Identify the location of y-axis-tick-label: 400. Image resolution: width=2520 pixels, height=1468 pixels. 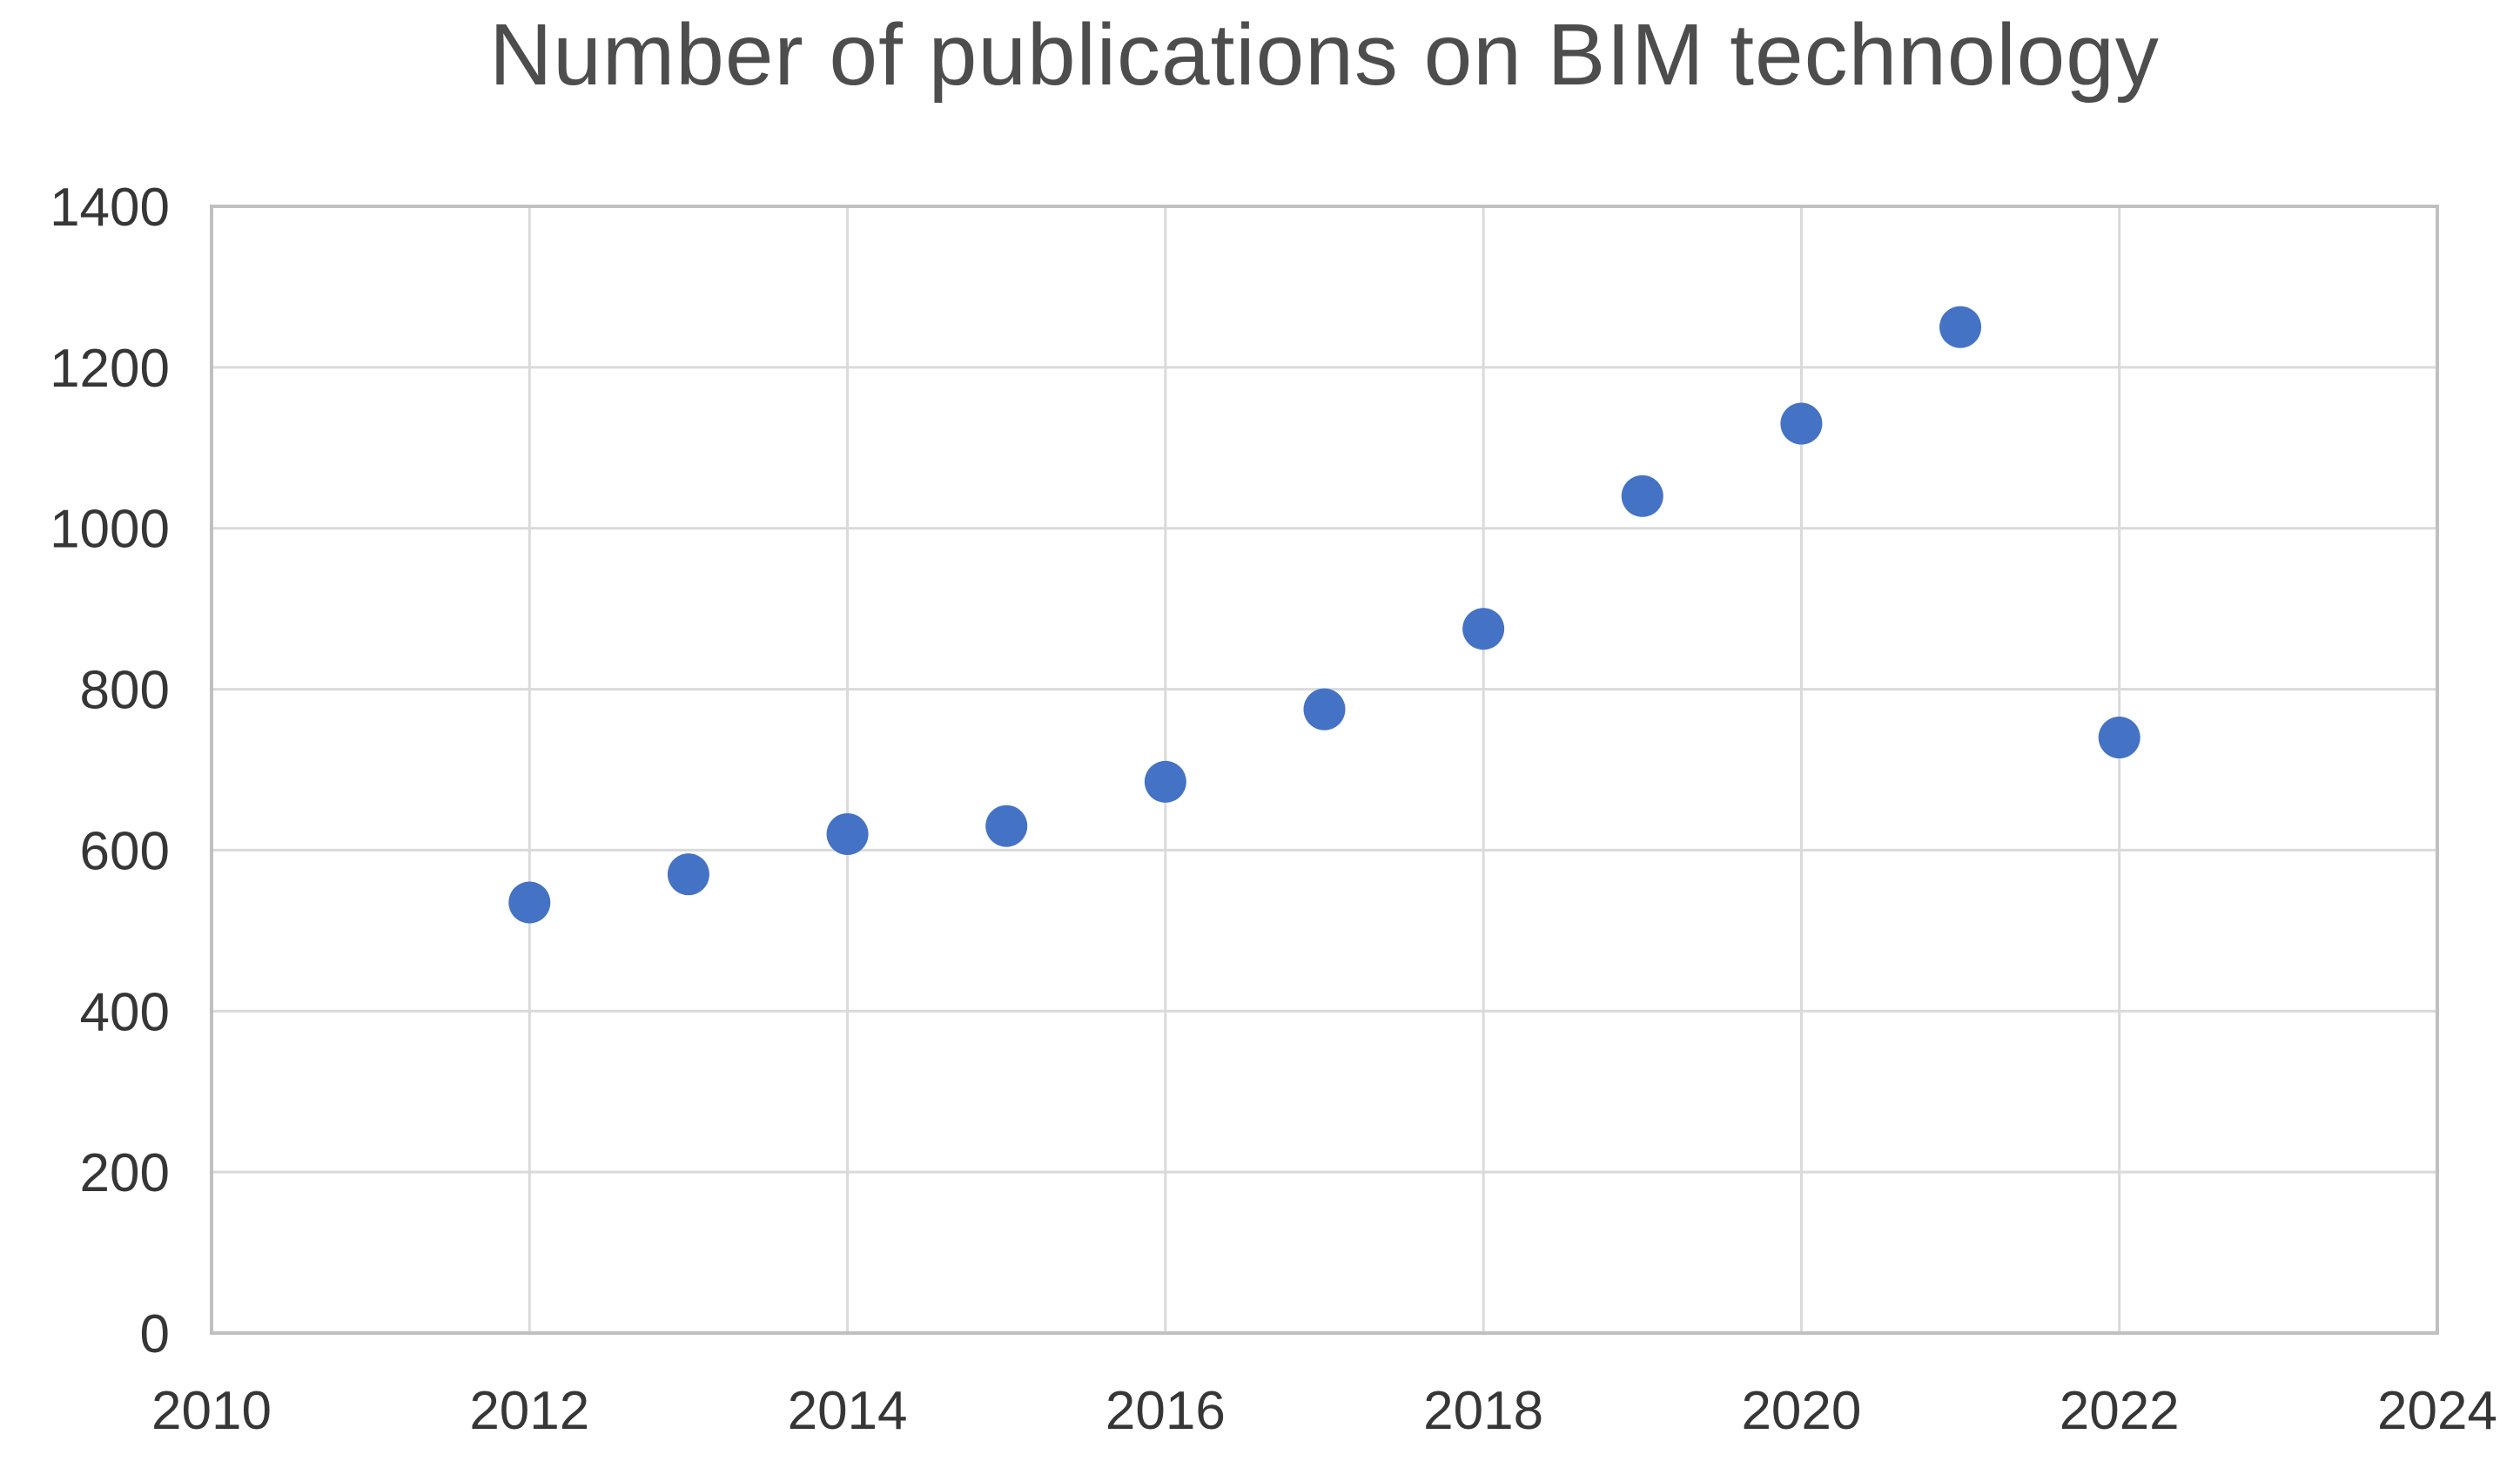
(125, 1012).